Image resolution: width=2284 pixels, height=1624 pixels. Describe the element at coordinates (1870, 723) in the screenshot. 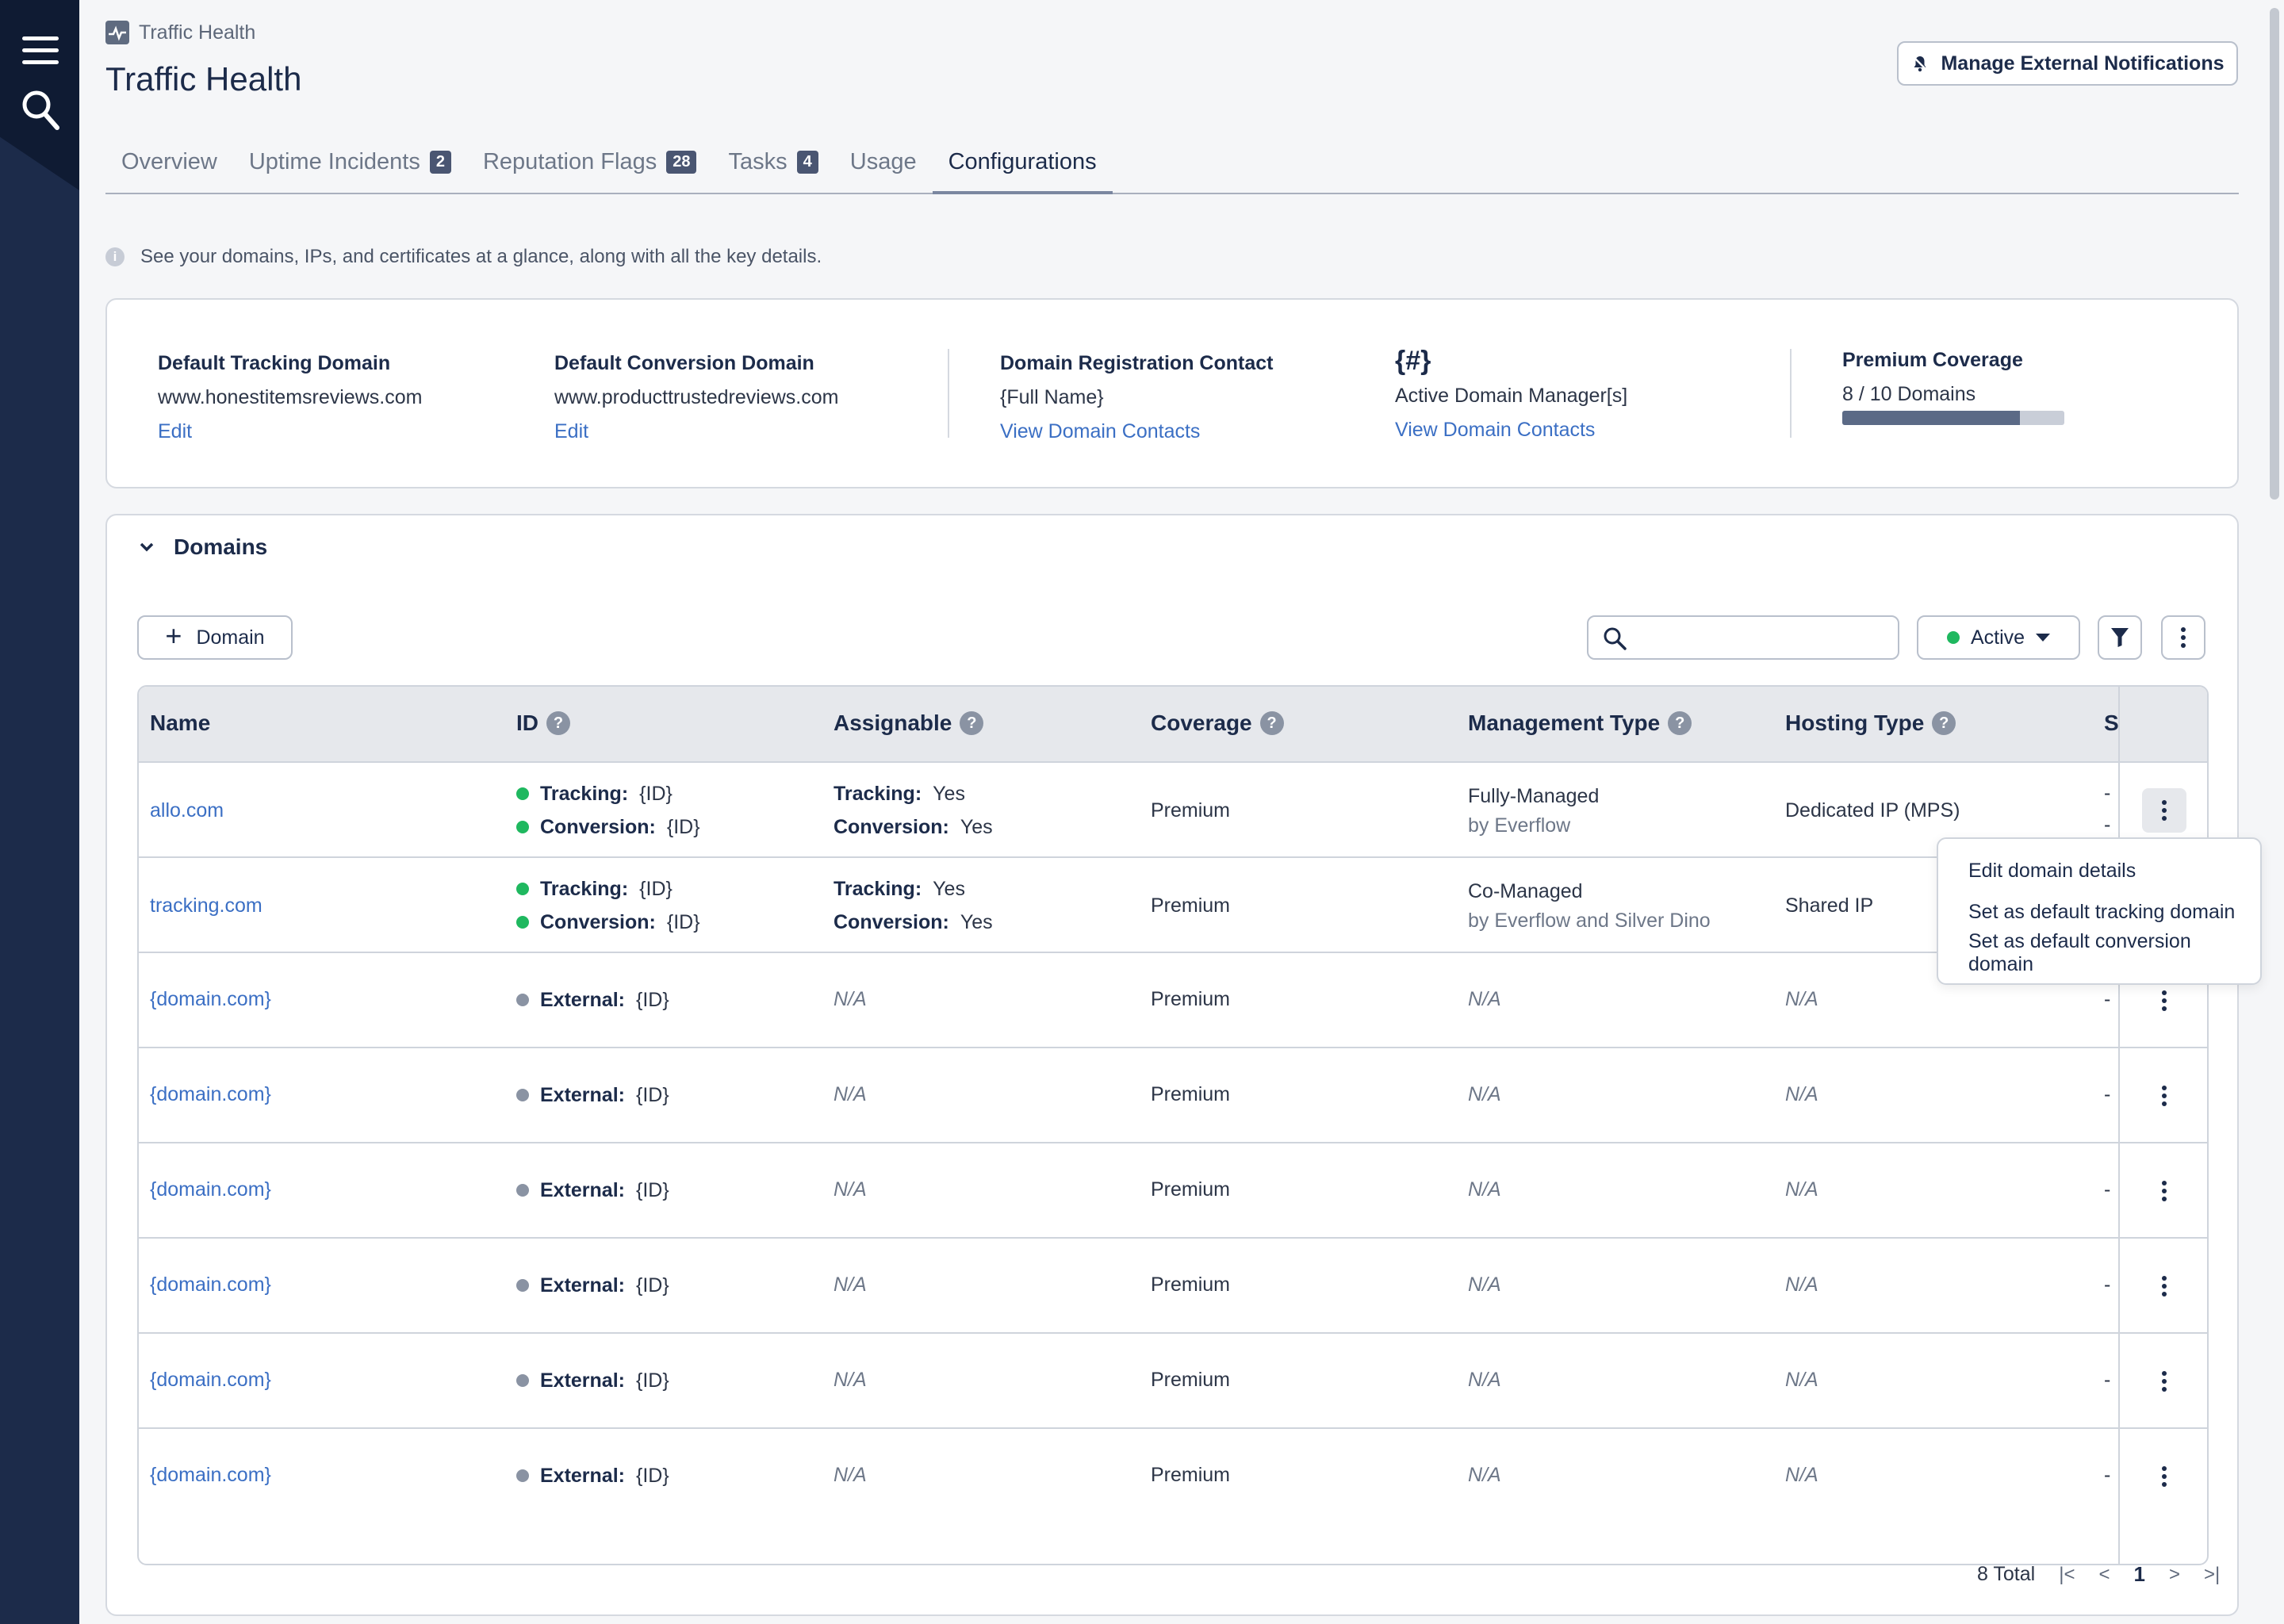

I see `column-hosting-type: Hosting Type?` at that location.